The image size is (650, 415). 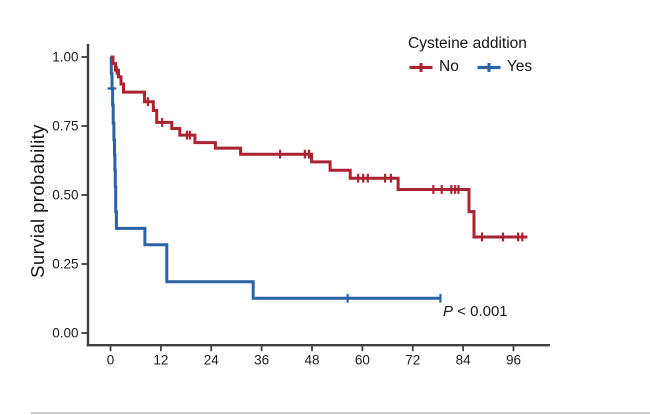 I want to click on x-tick-label: 12, so click(x=160, y=360).